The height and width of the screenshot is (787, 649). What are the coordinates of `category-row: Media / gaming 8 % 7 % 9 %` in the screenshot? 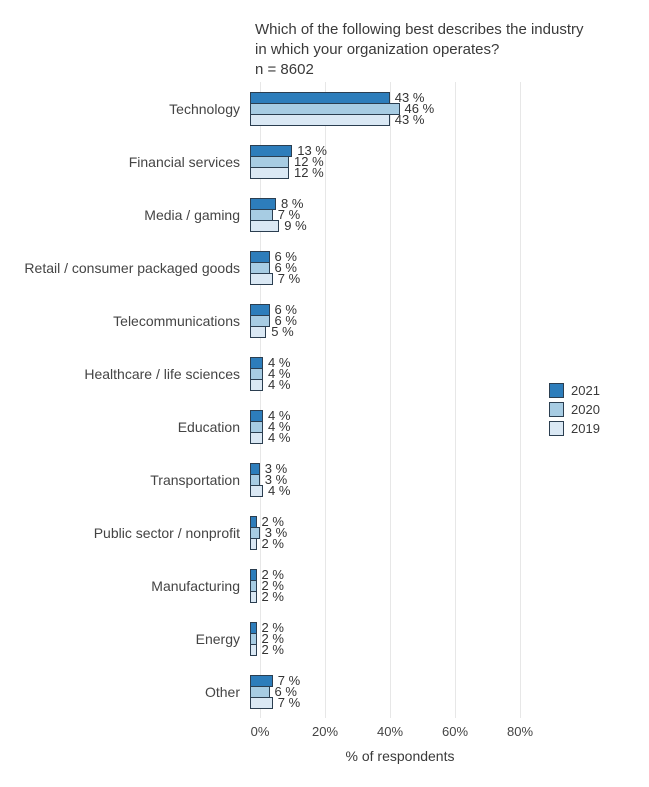 It's located at (324, 214).